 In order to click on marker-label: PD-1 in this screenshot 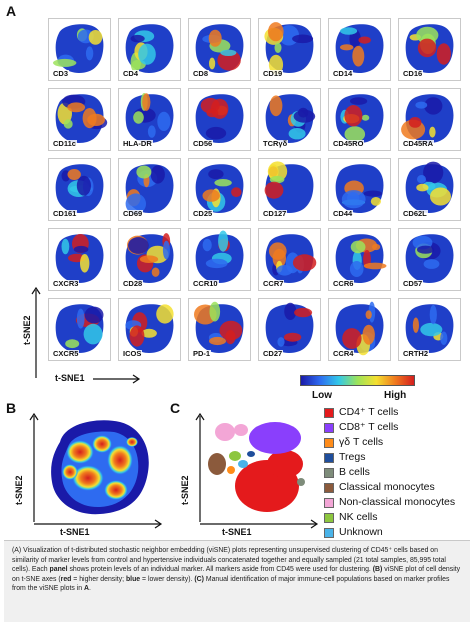, I will do `click(202, 353)`.